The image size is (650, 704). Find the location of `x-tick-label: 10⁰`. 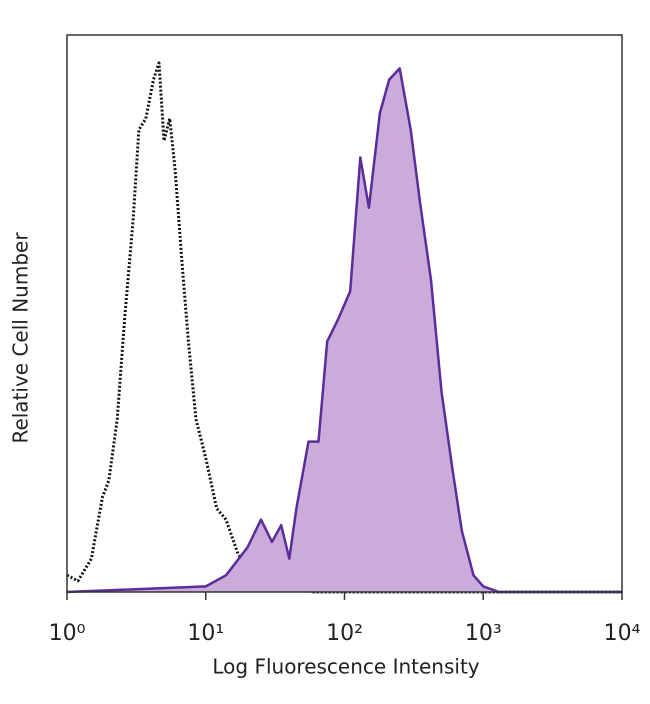

x-tick-label: 10⁰ is located at coordinates (67, 633).